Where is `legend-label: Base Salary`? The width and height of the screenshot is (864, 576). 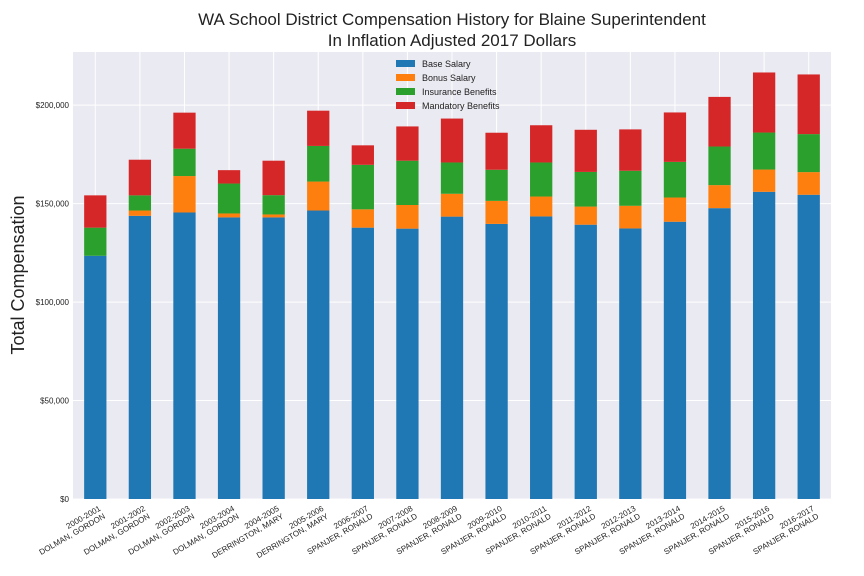
legend-label: Base Salary is located at coordinates (446, 64).